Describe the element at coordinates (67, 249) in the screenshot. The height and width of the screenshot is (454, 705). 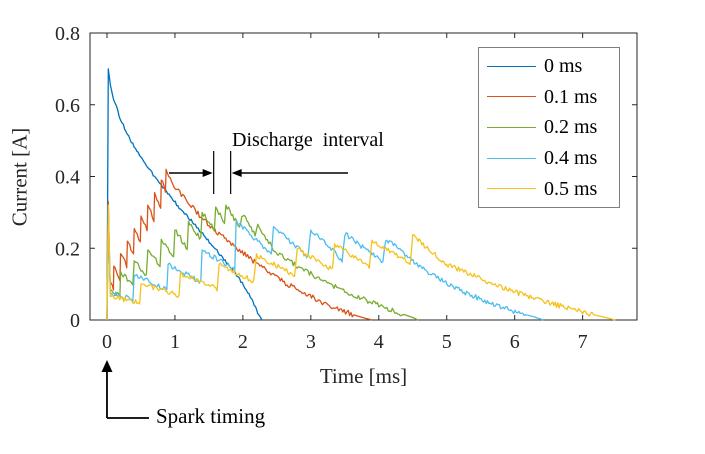
I see `y-tick-label: 0.2` at that location.